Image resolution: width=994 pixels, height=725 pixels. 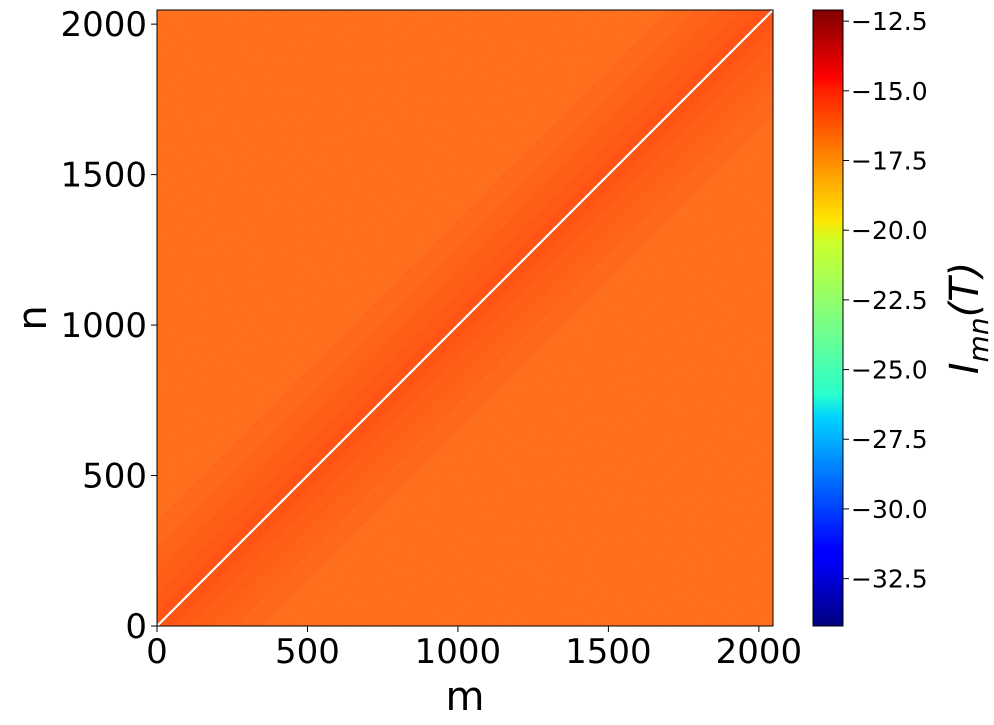 What do you see at coordinates (889, 370) in the screenshot?
I see `colorbar-tick-label: −25.0` at bounding box center [889, 370].